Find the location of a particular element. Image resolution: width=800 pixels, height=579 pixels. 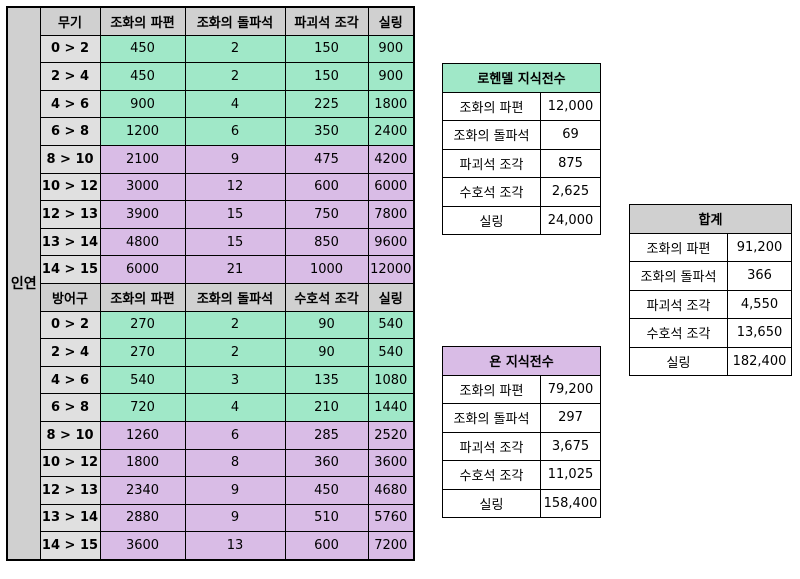

yun-value-cell: 297 is located at coordinates (570, 418).